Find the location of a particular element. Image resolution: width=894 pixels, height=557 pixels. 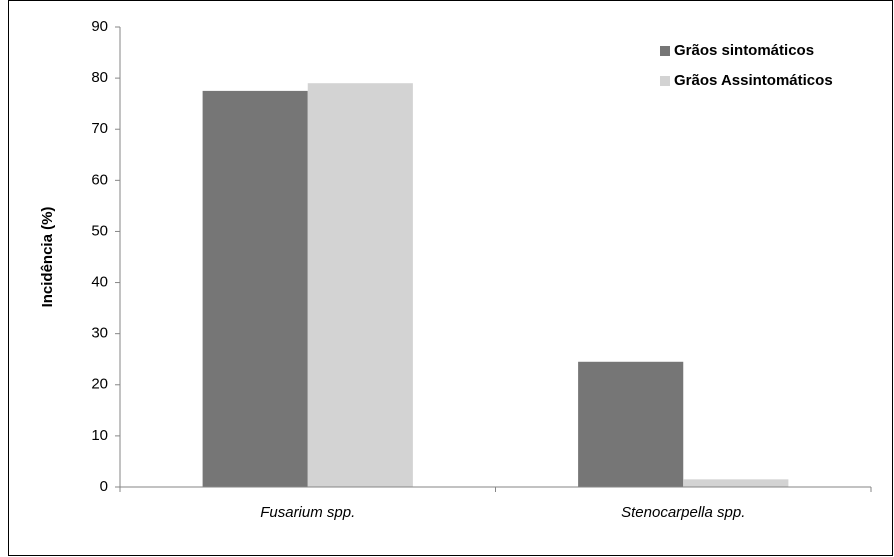

y-tick-label: 30 is located at coordinates (99, 333).